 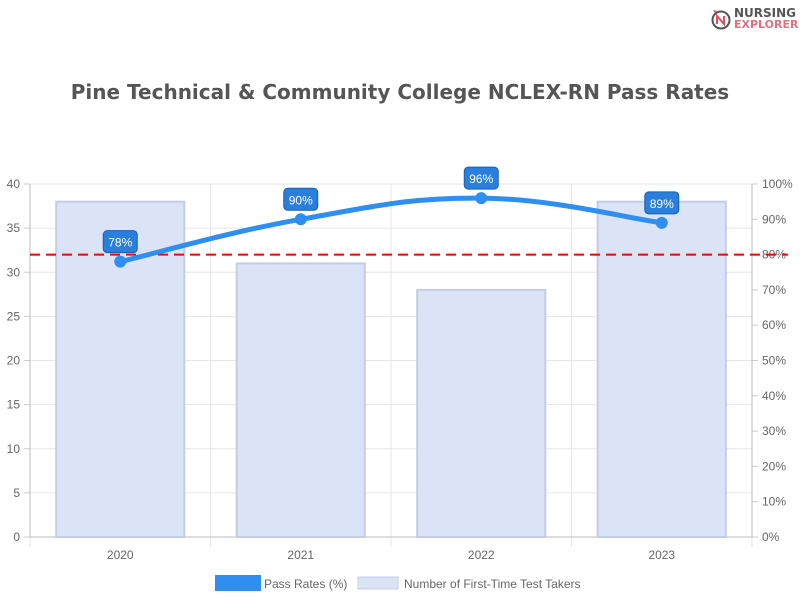 What do you see at coordinates (721, 20) in the screenshot?
I see `logo-icon` at bounding box center [721, 20].